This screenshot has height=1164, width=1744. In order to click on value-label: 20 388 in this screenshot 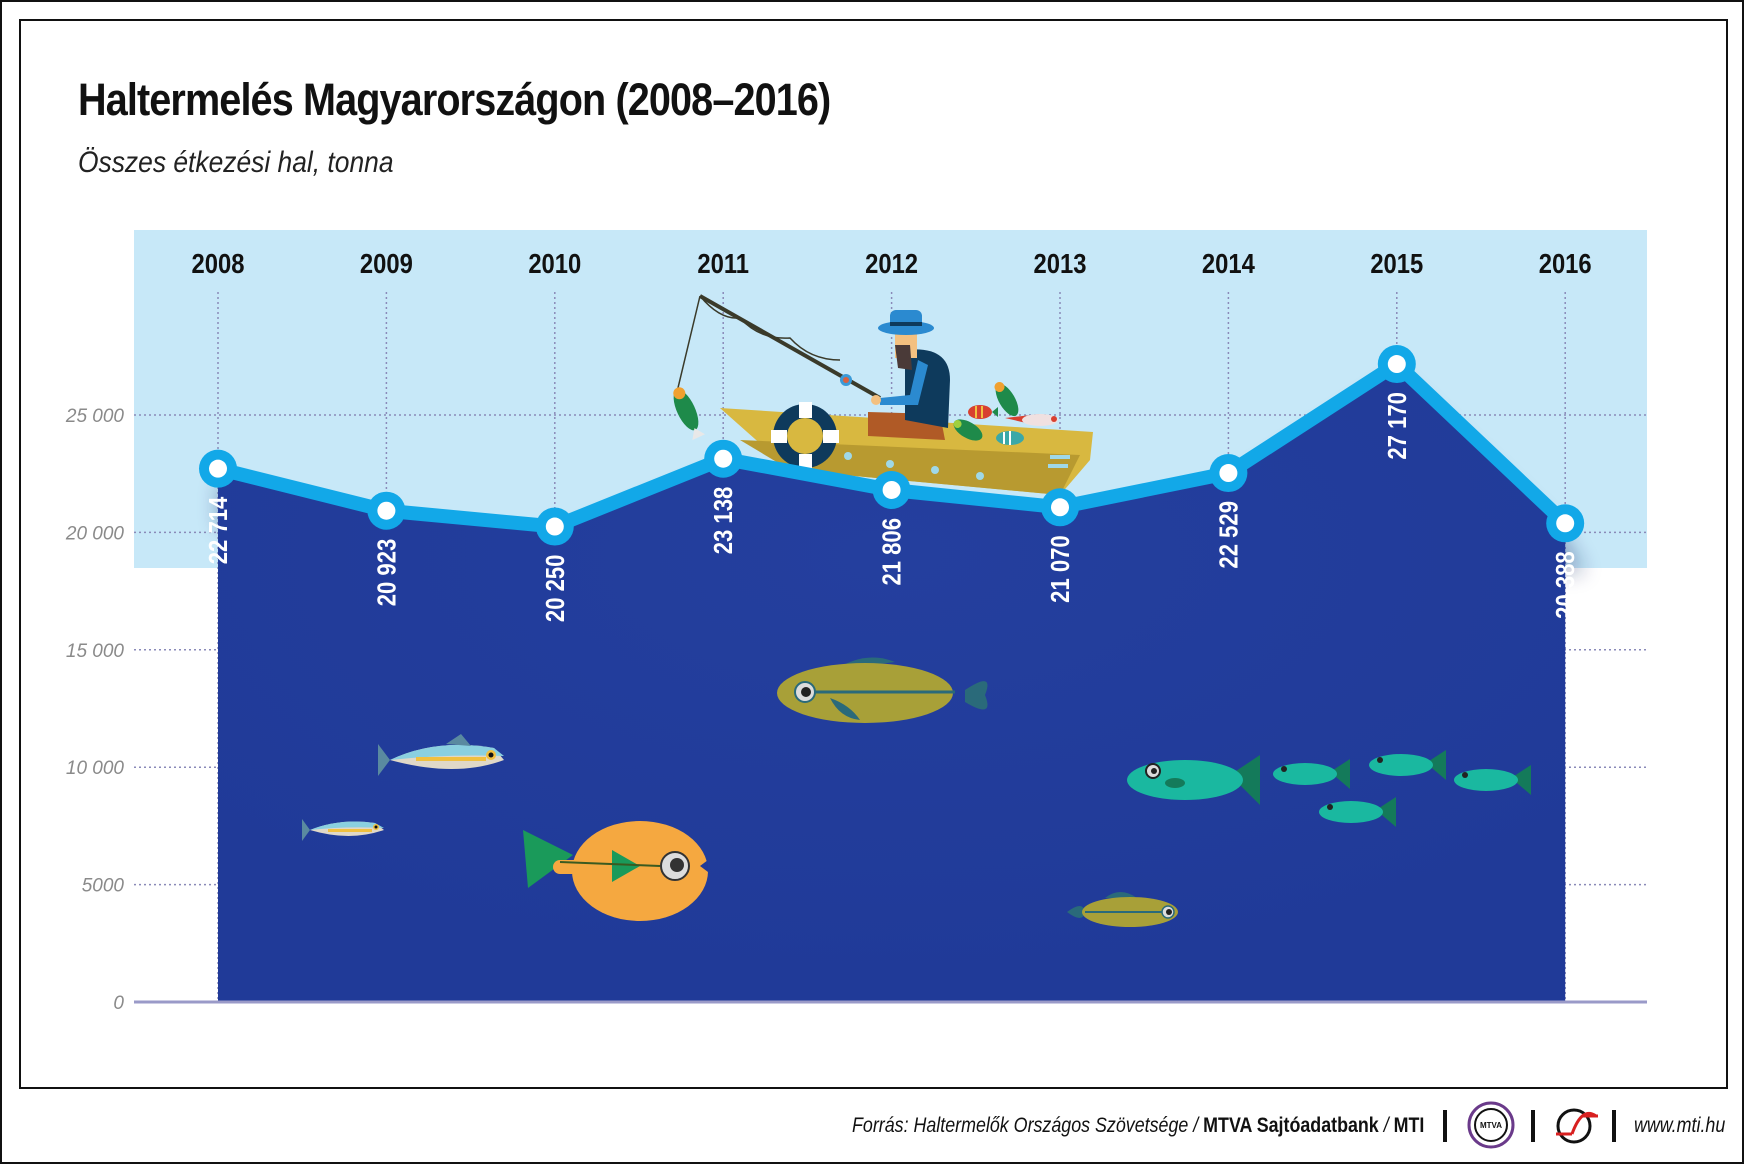, I will do `click(1566, 585)`.